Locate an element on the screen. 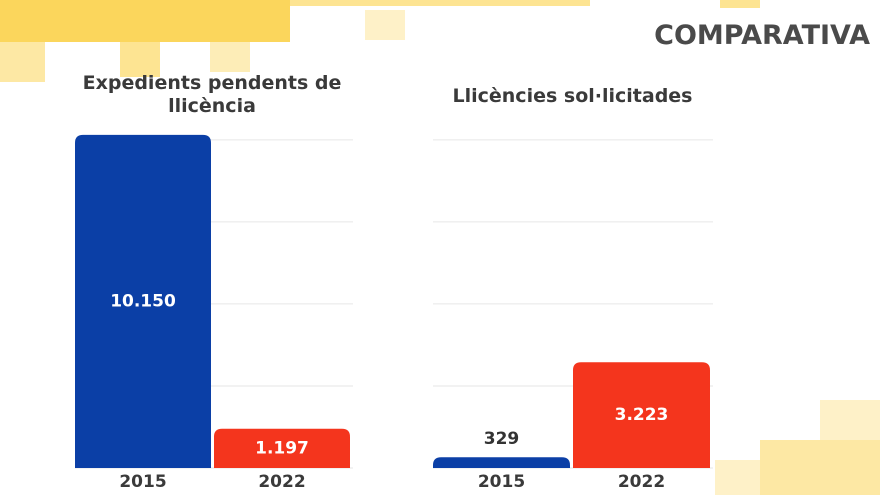 The height and width of the screenshot is (495, 880). value-label: 1.197 is located at coordinates (282, 448).